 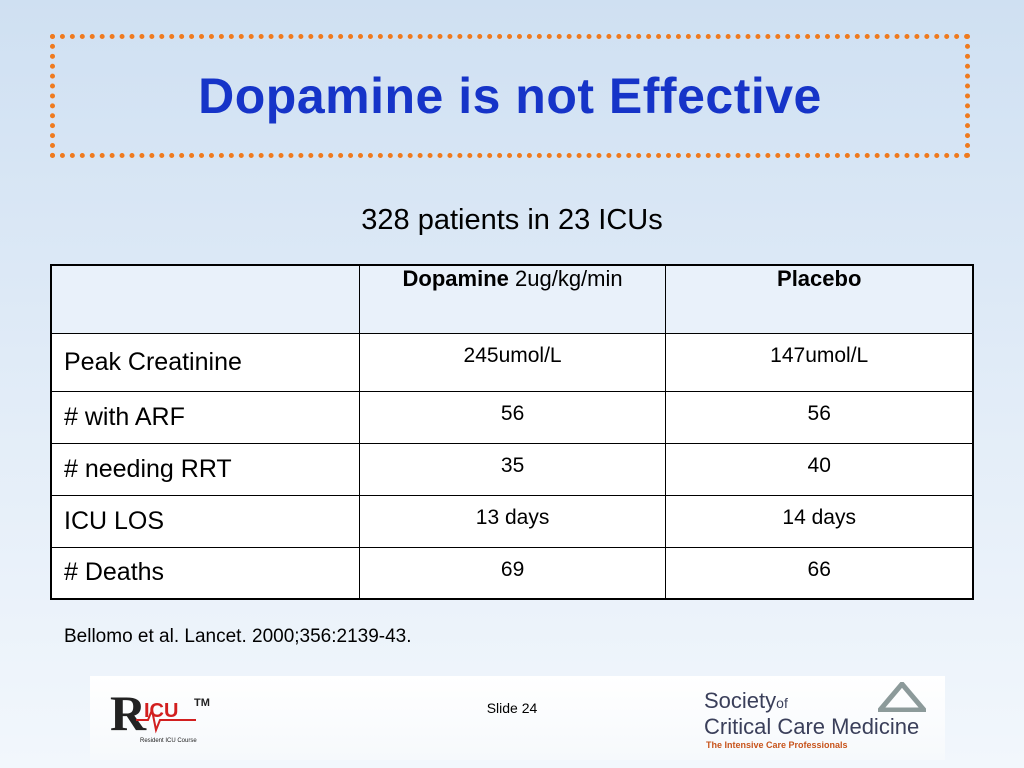 I want to click on row-label: # Deaths, so click(x=205, y=573).